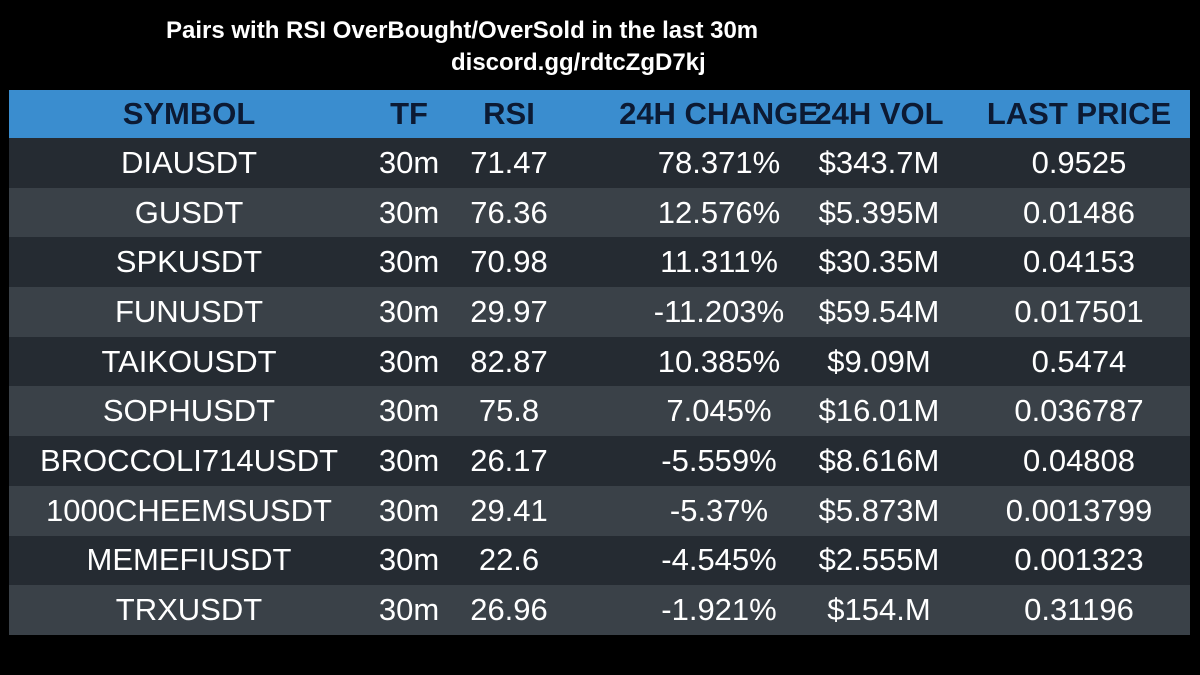 The image size is (1200, 675). What do you see at coordinates (1079, 212) in the screenshot?
I see `cell-last-price: 0.01486` at bounding box center [1079, 212].